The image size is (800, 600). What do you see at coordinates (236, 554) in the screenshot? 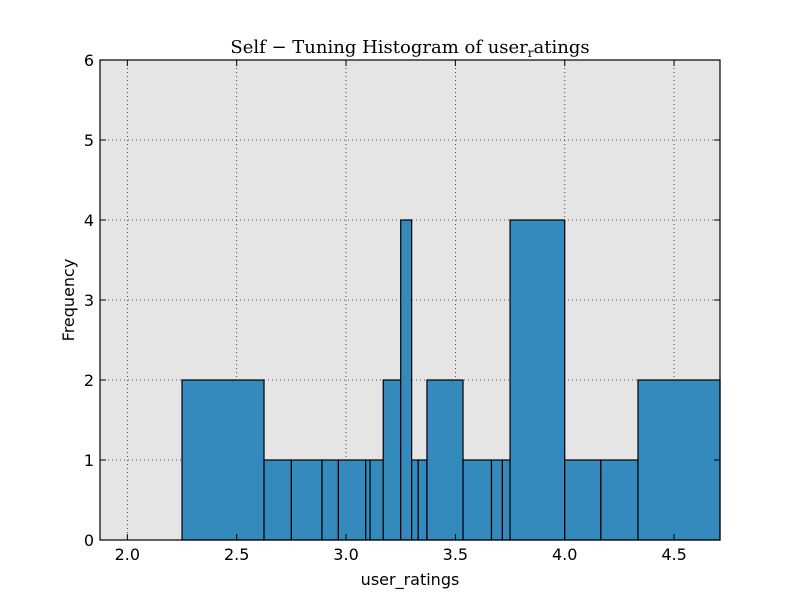
I see `x-tick-label: 2.5` at bounding box center [236, 554].